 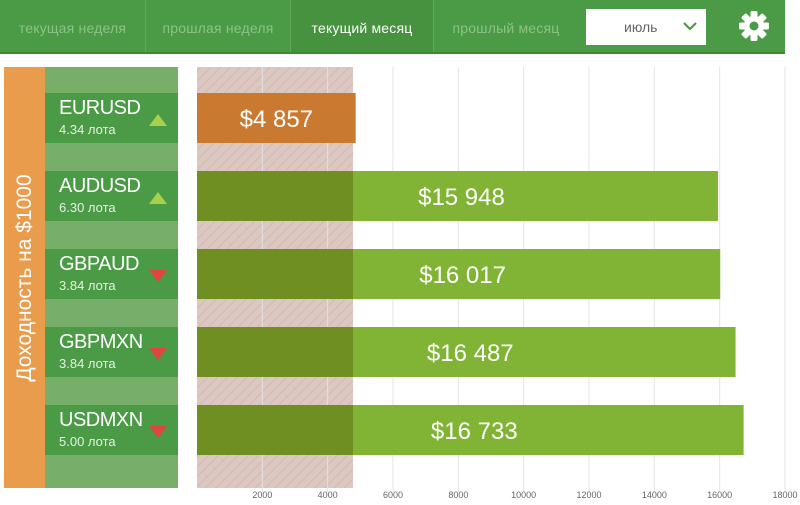 I want to click on tab-current-month: текущий месяц, so click(x=362, y=26).